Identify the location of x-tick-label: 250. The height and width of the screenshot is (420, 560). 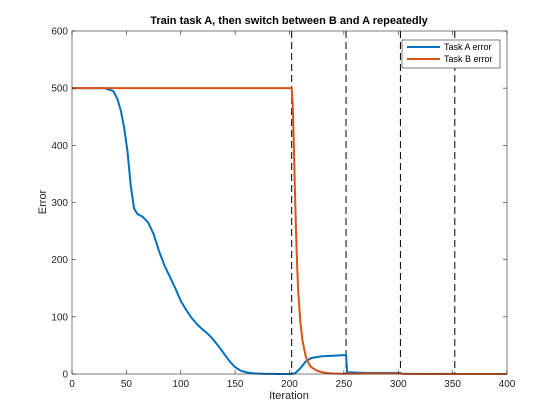
(344, 384).